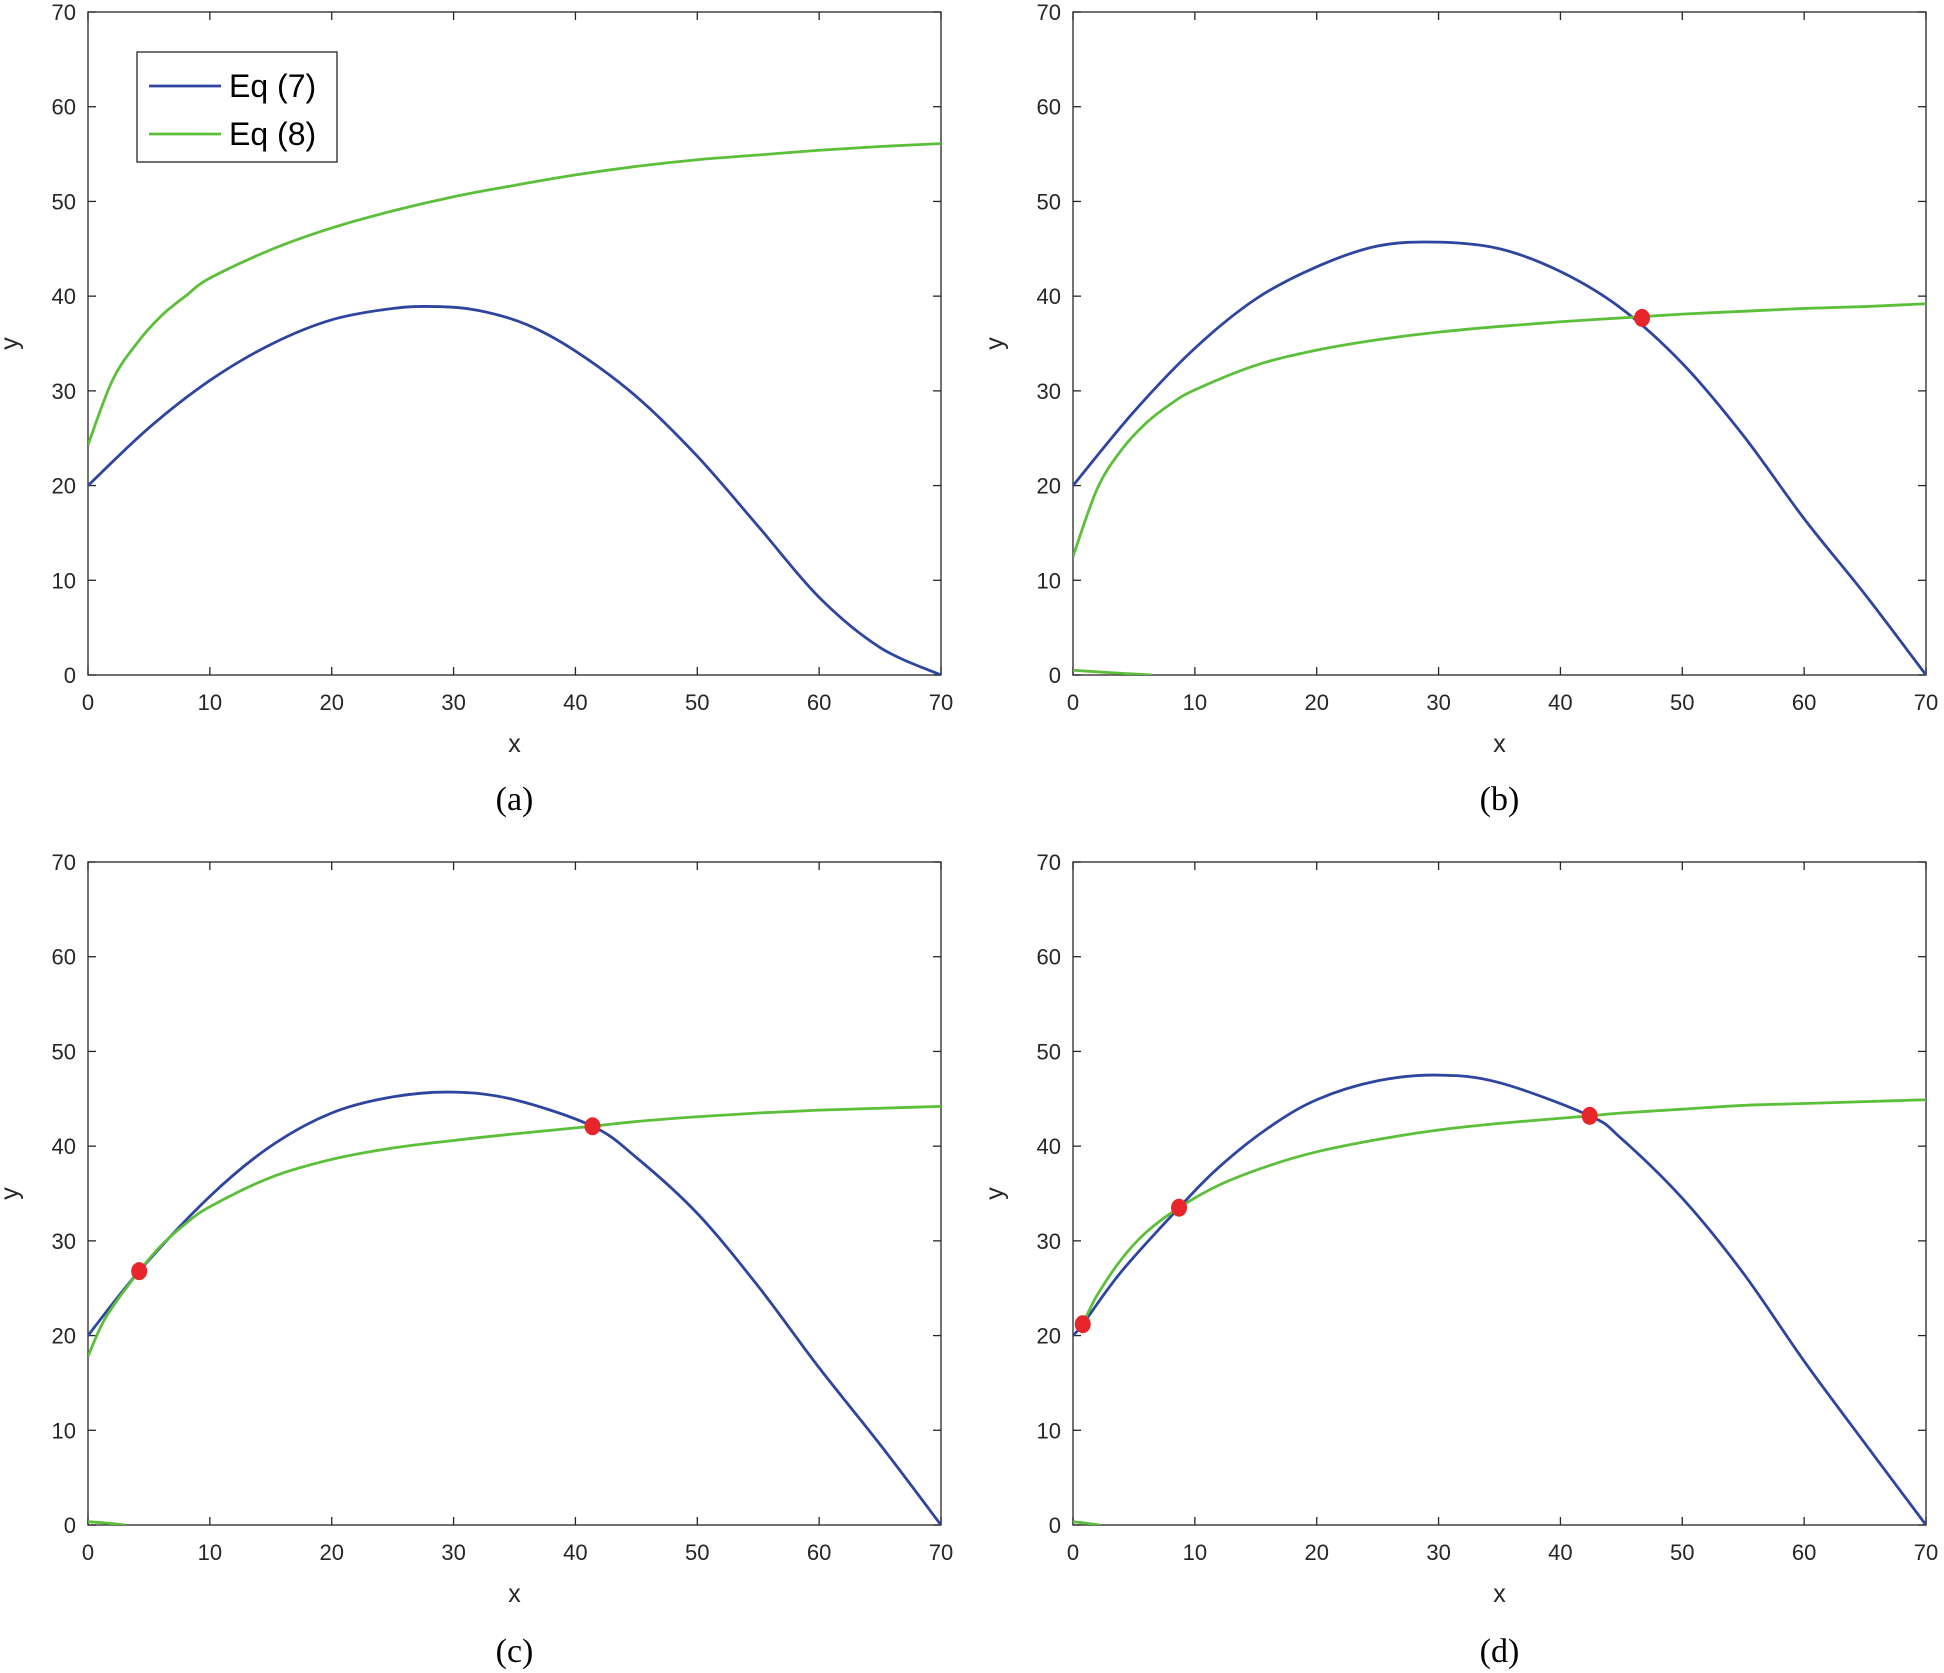 This screenshot has height=1673, width=1944. I want to click on panel-caption: (b), so click(1500, 799).